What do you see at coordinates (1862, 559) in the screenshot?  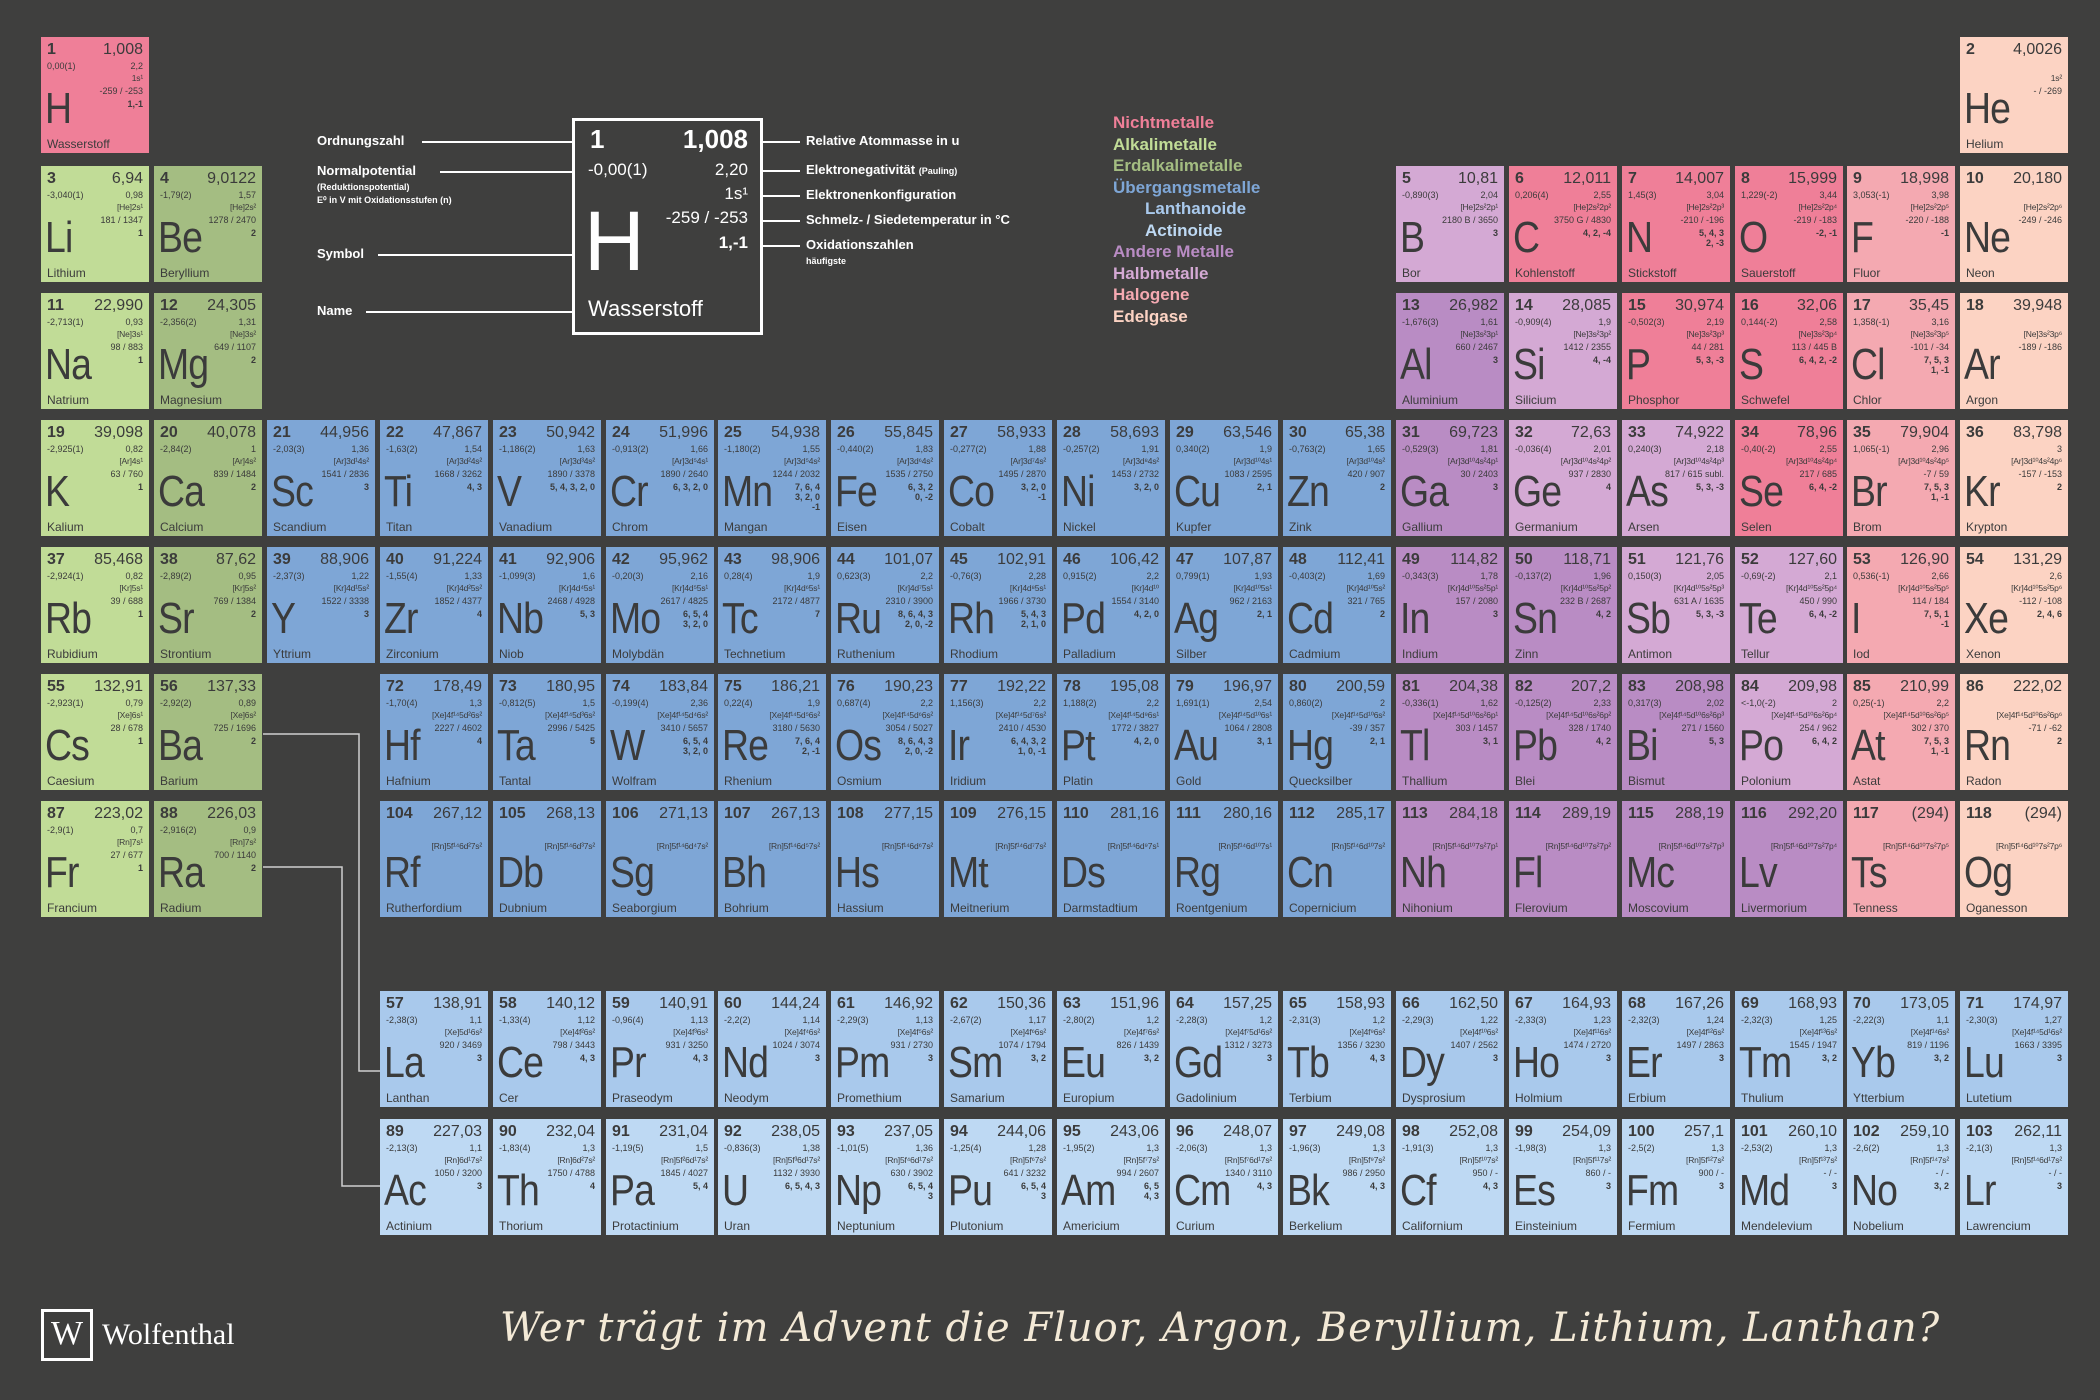 I see `atomic-number: 53` at bounding box center [1862, 559].